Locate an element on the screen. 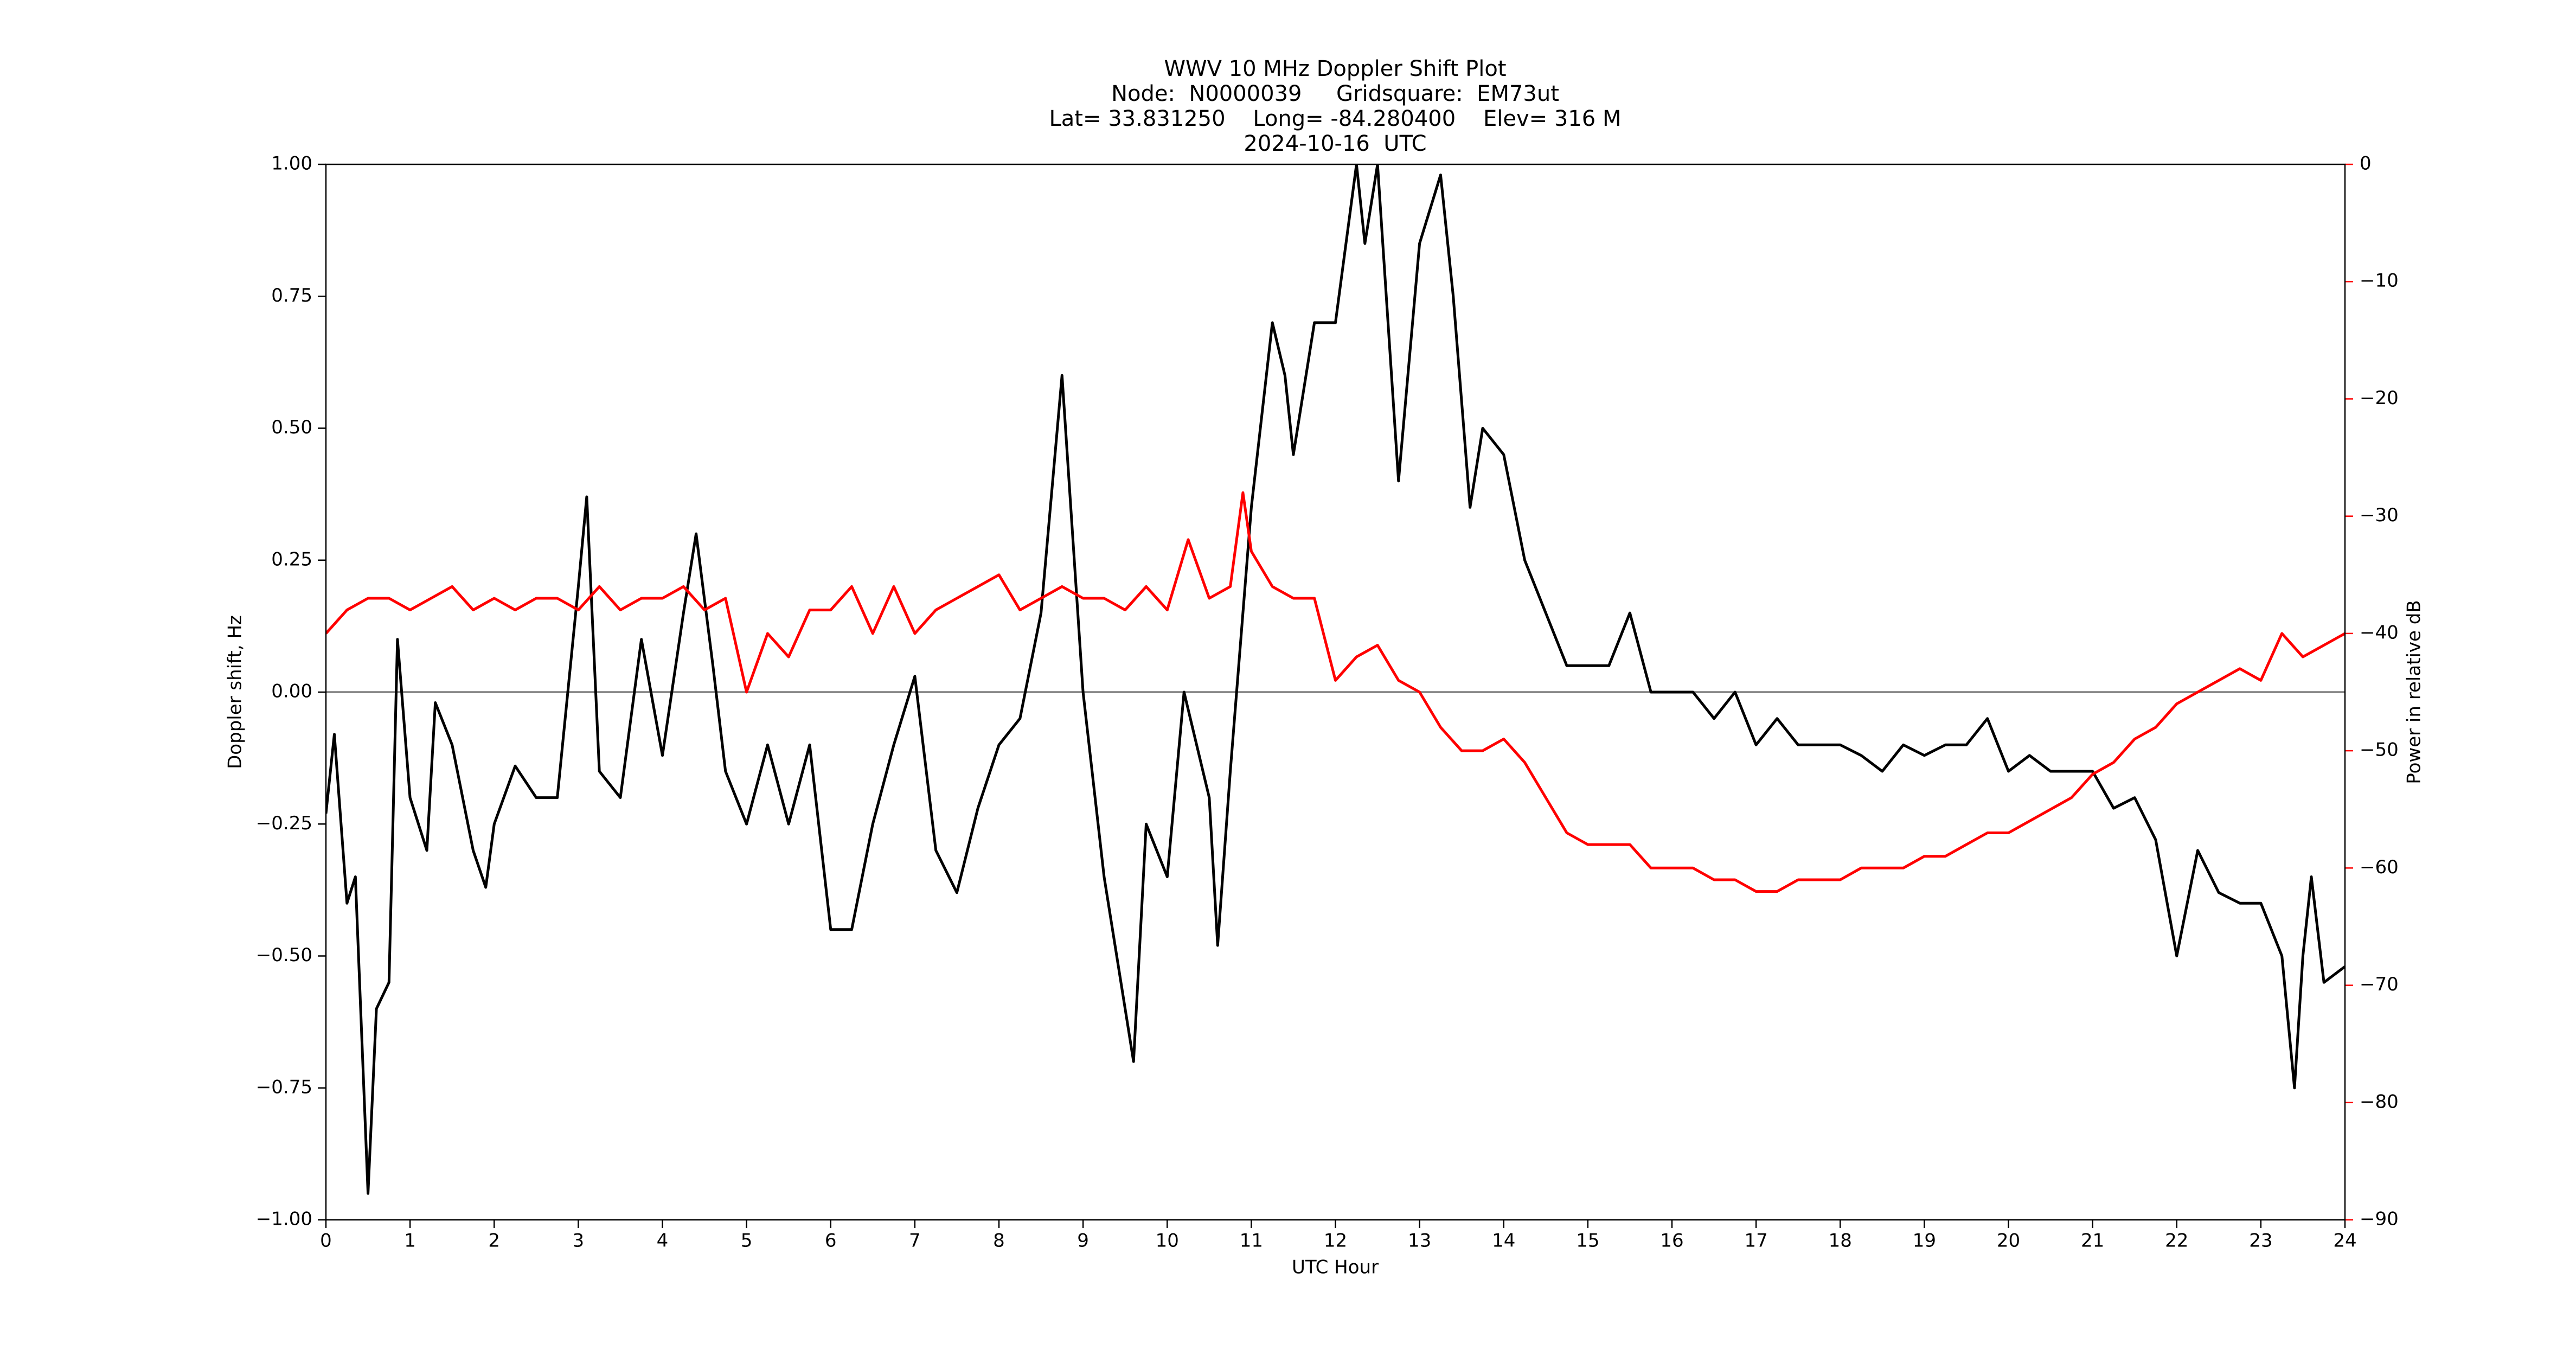 The height and width of the screenshot is (1356, 2576). y-tick-label: 0.50 is located at coordinates (291, 427).